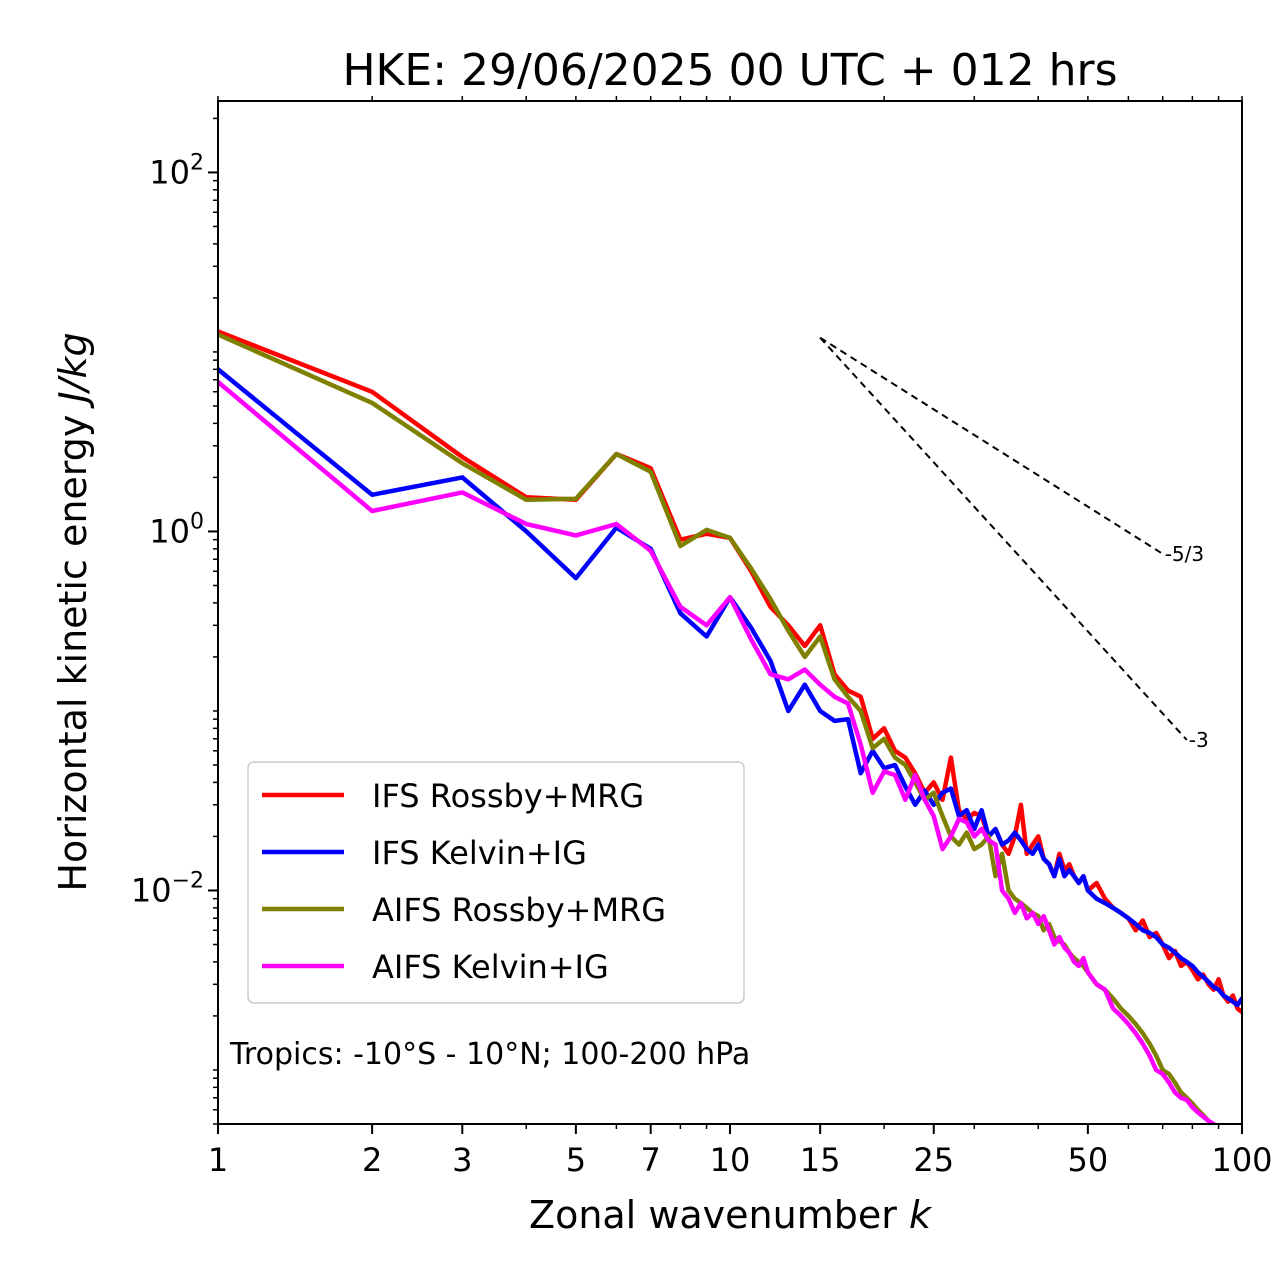  I want to click on y-tick-label: 10⁻², so click(167, 888).